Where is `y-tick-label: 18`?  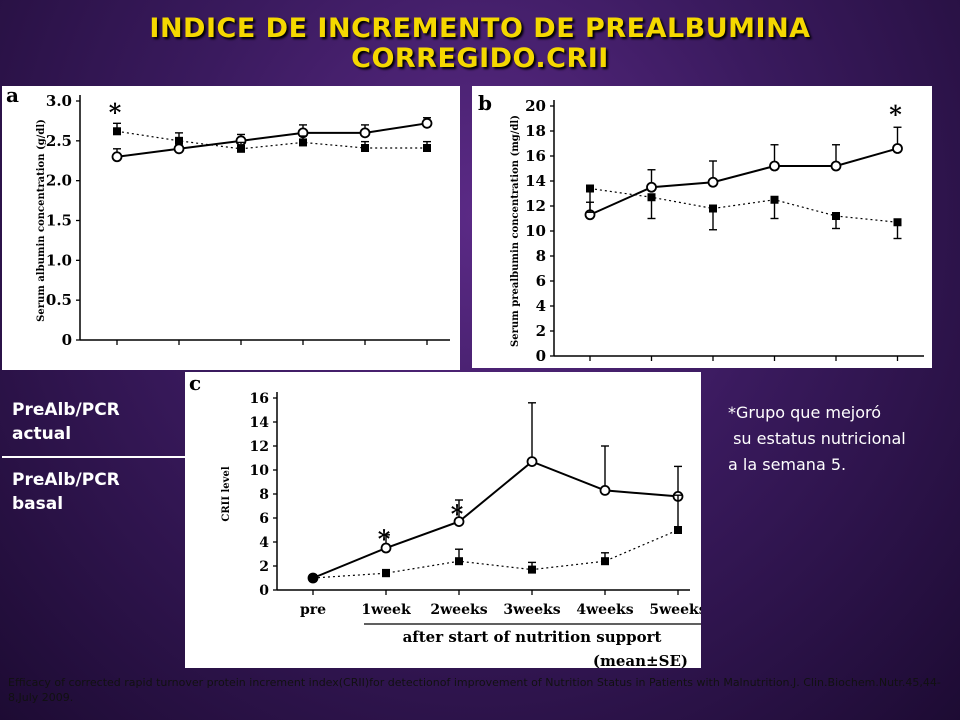 y-tick-label: 18 is located at coordinates (535, 131).